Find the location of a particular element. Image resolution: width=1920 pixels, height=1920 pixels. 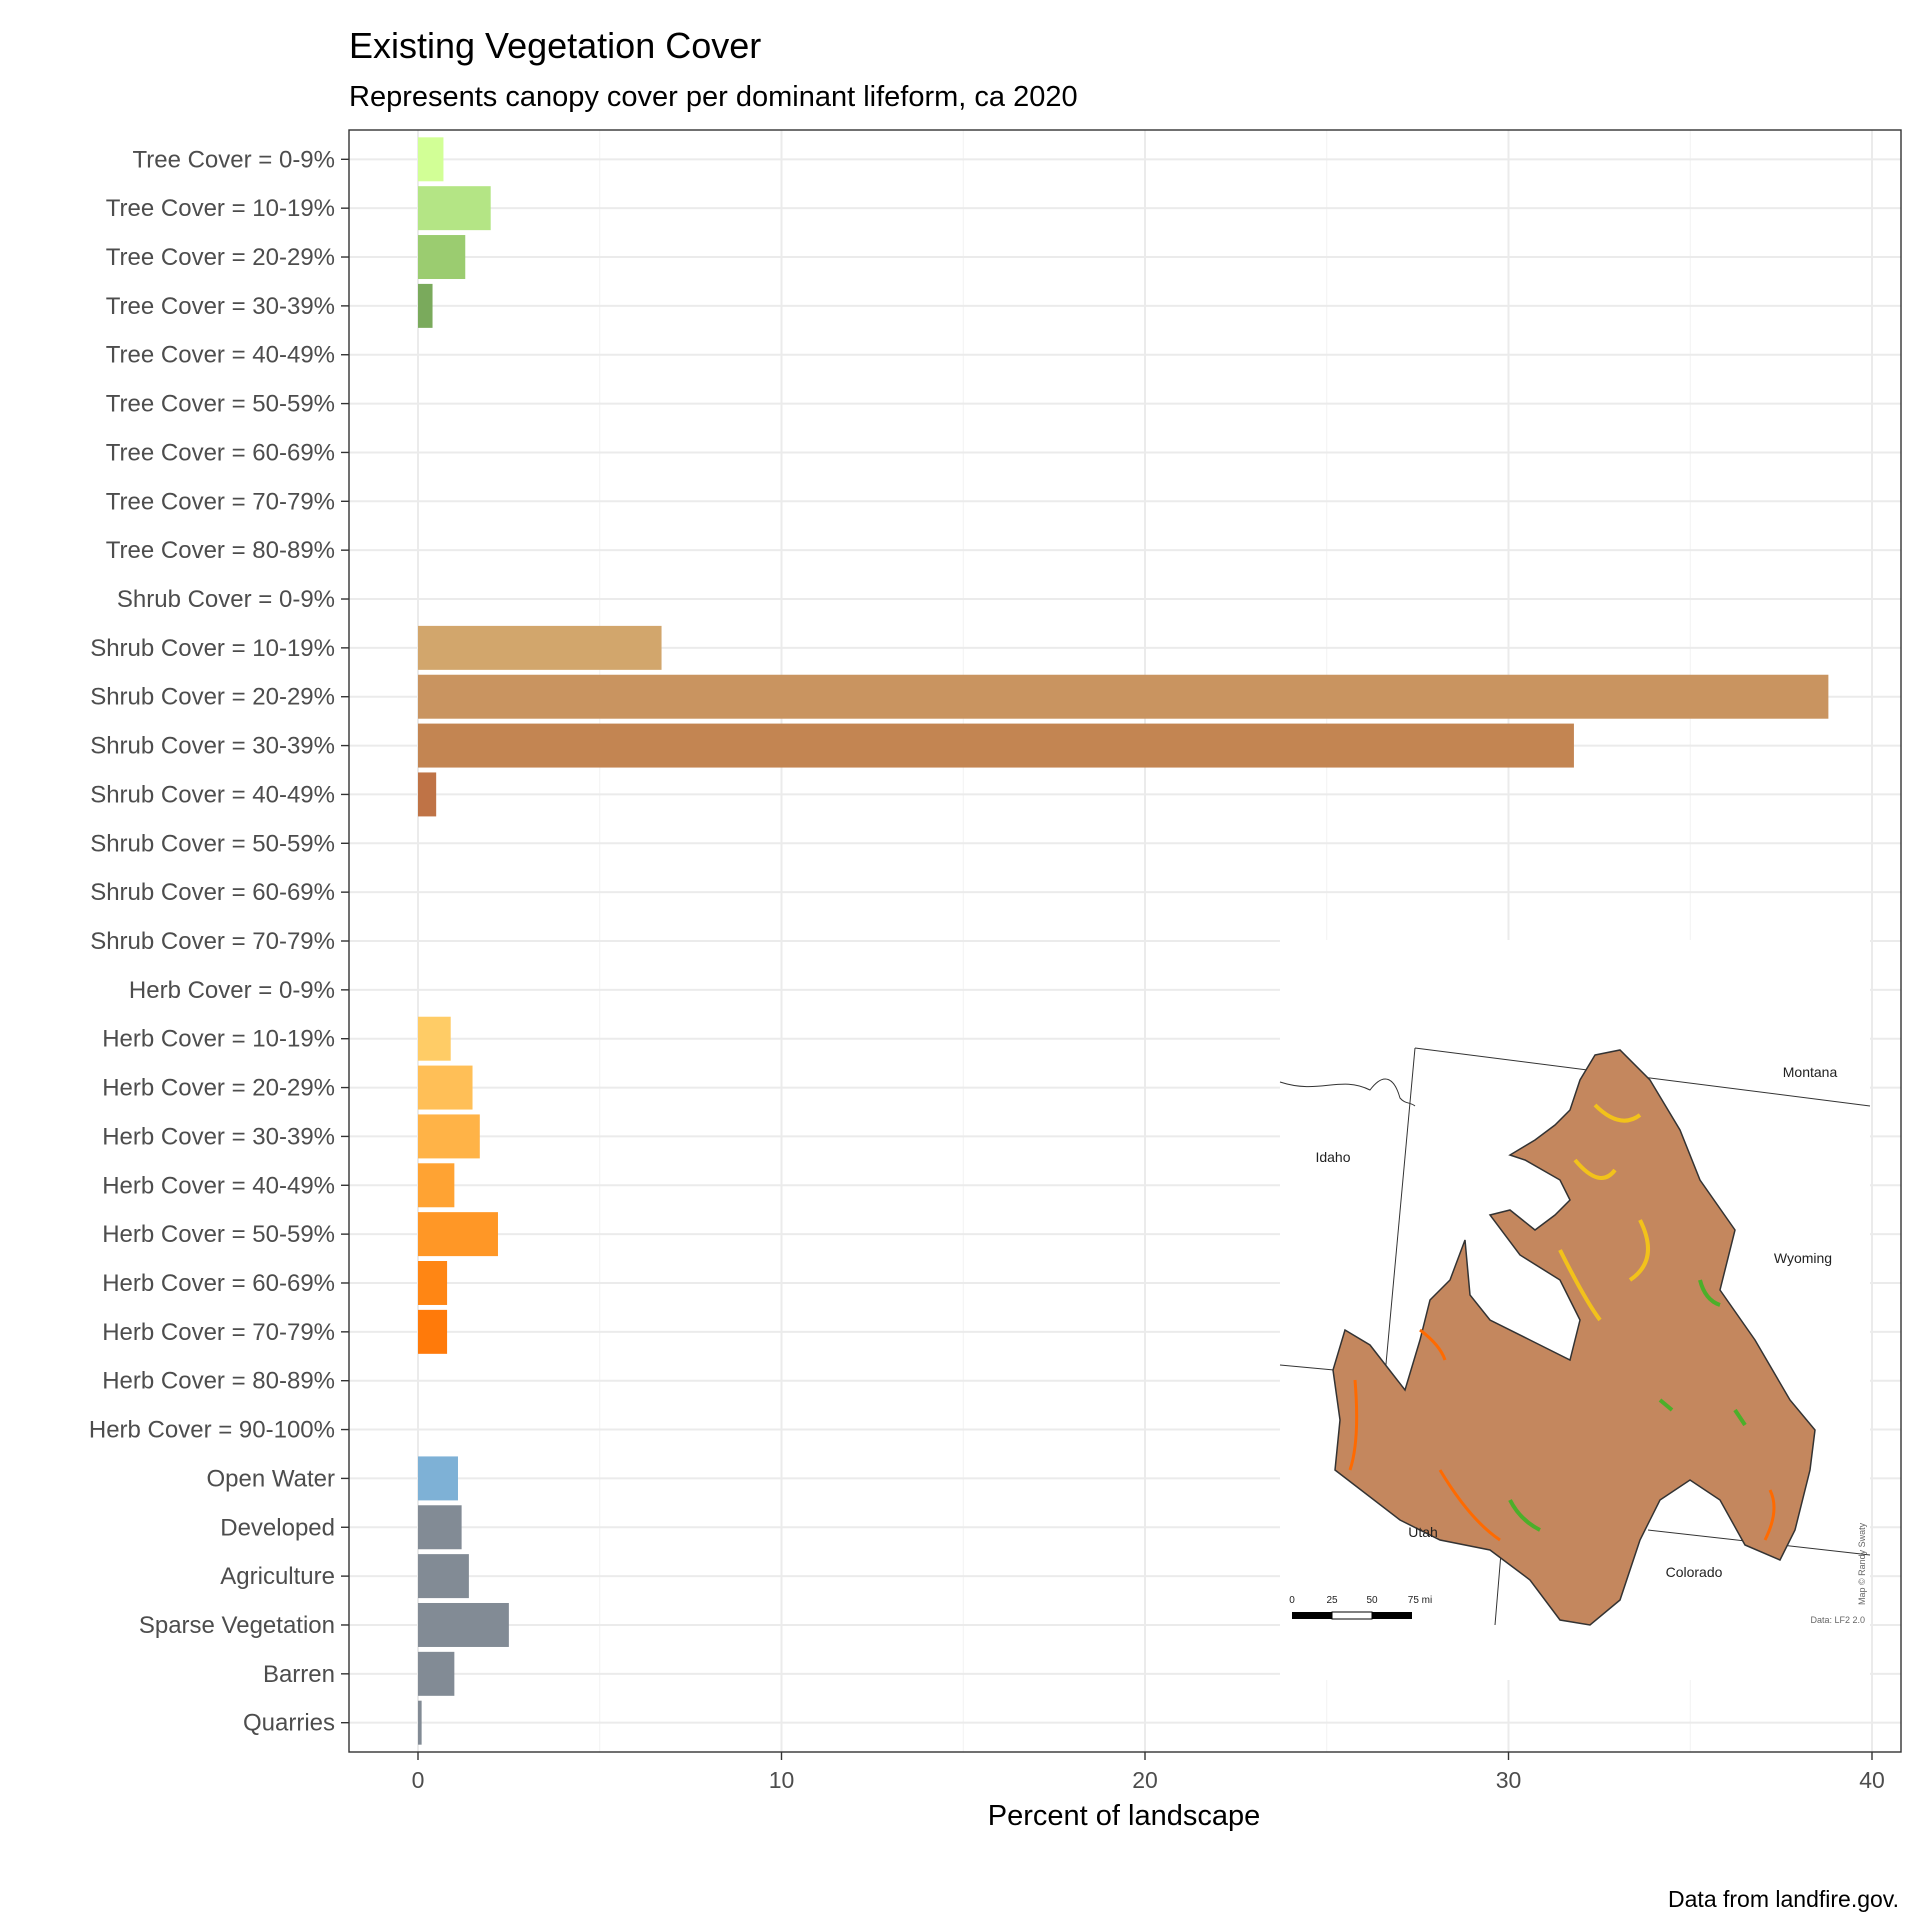

y-tick-label: Herb Cover = 70-79% is located at coordinates (218, 1332).